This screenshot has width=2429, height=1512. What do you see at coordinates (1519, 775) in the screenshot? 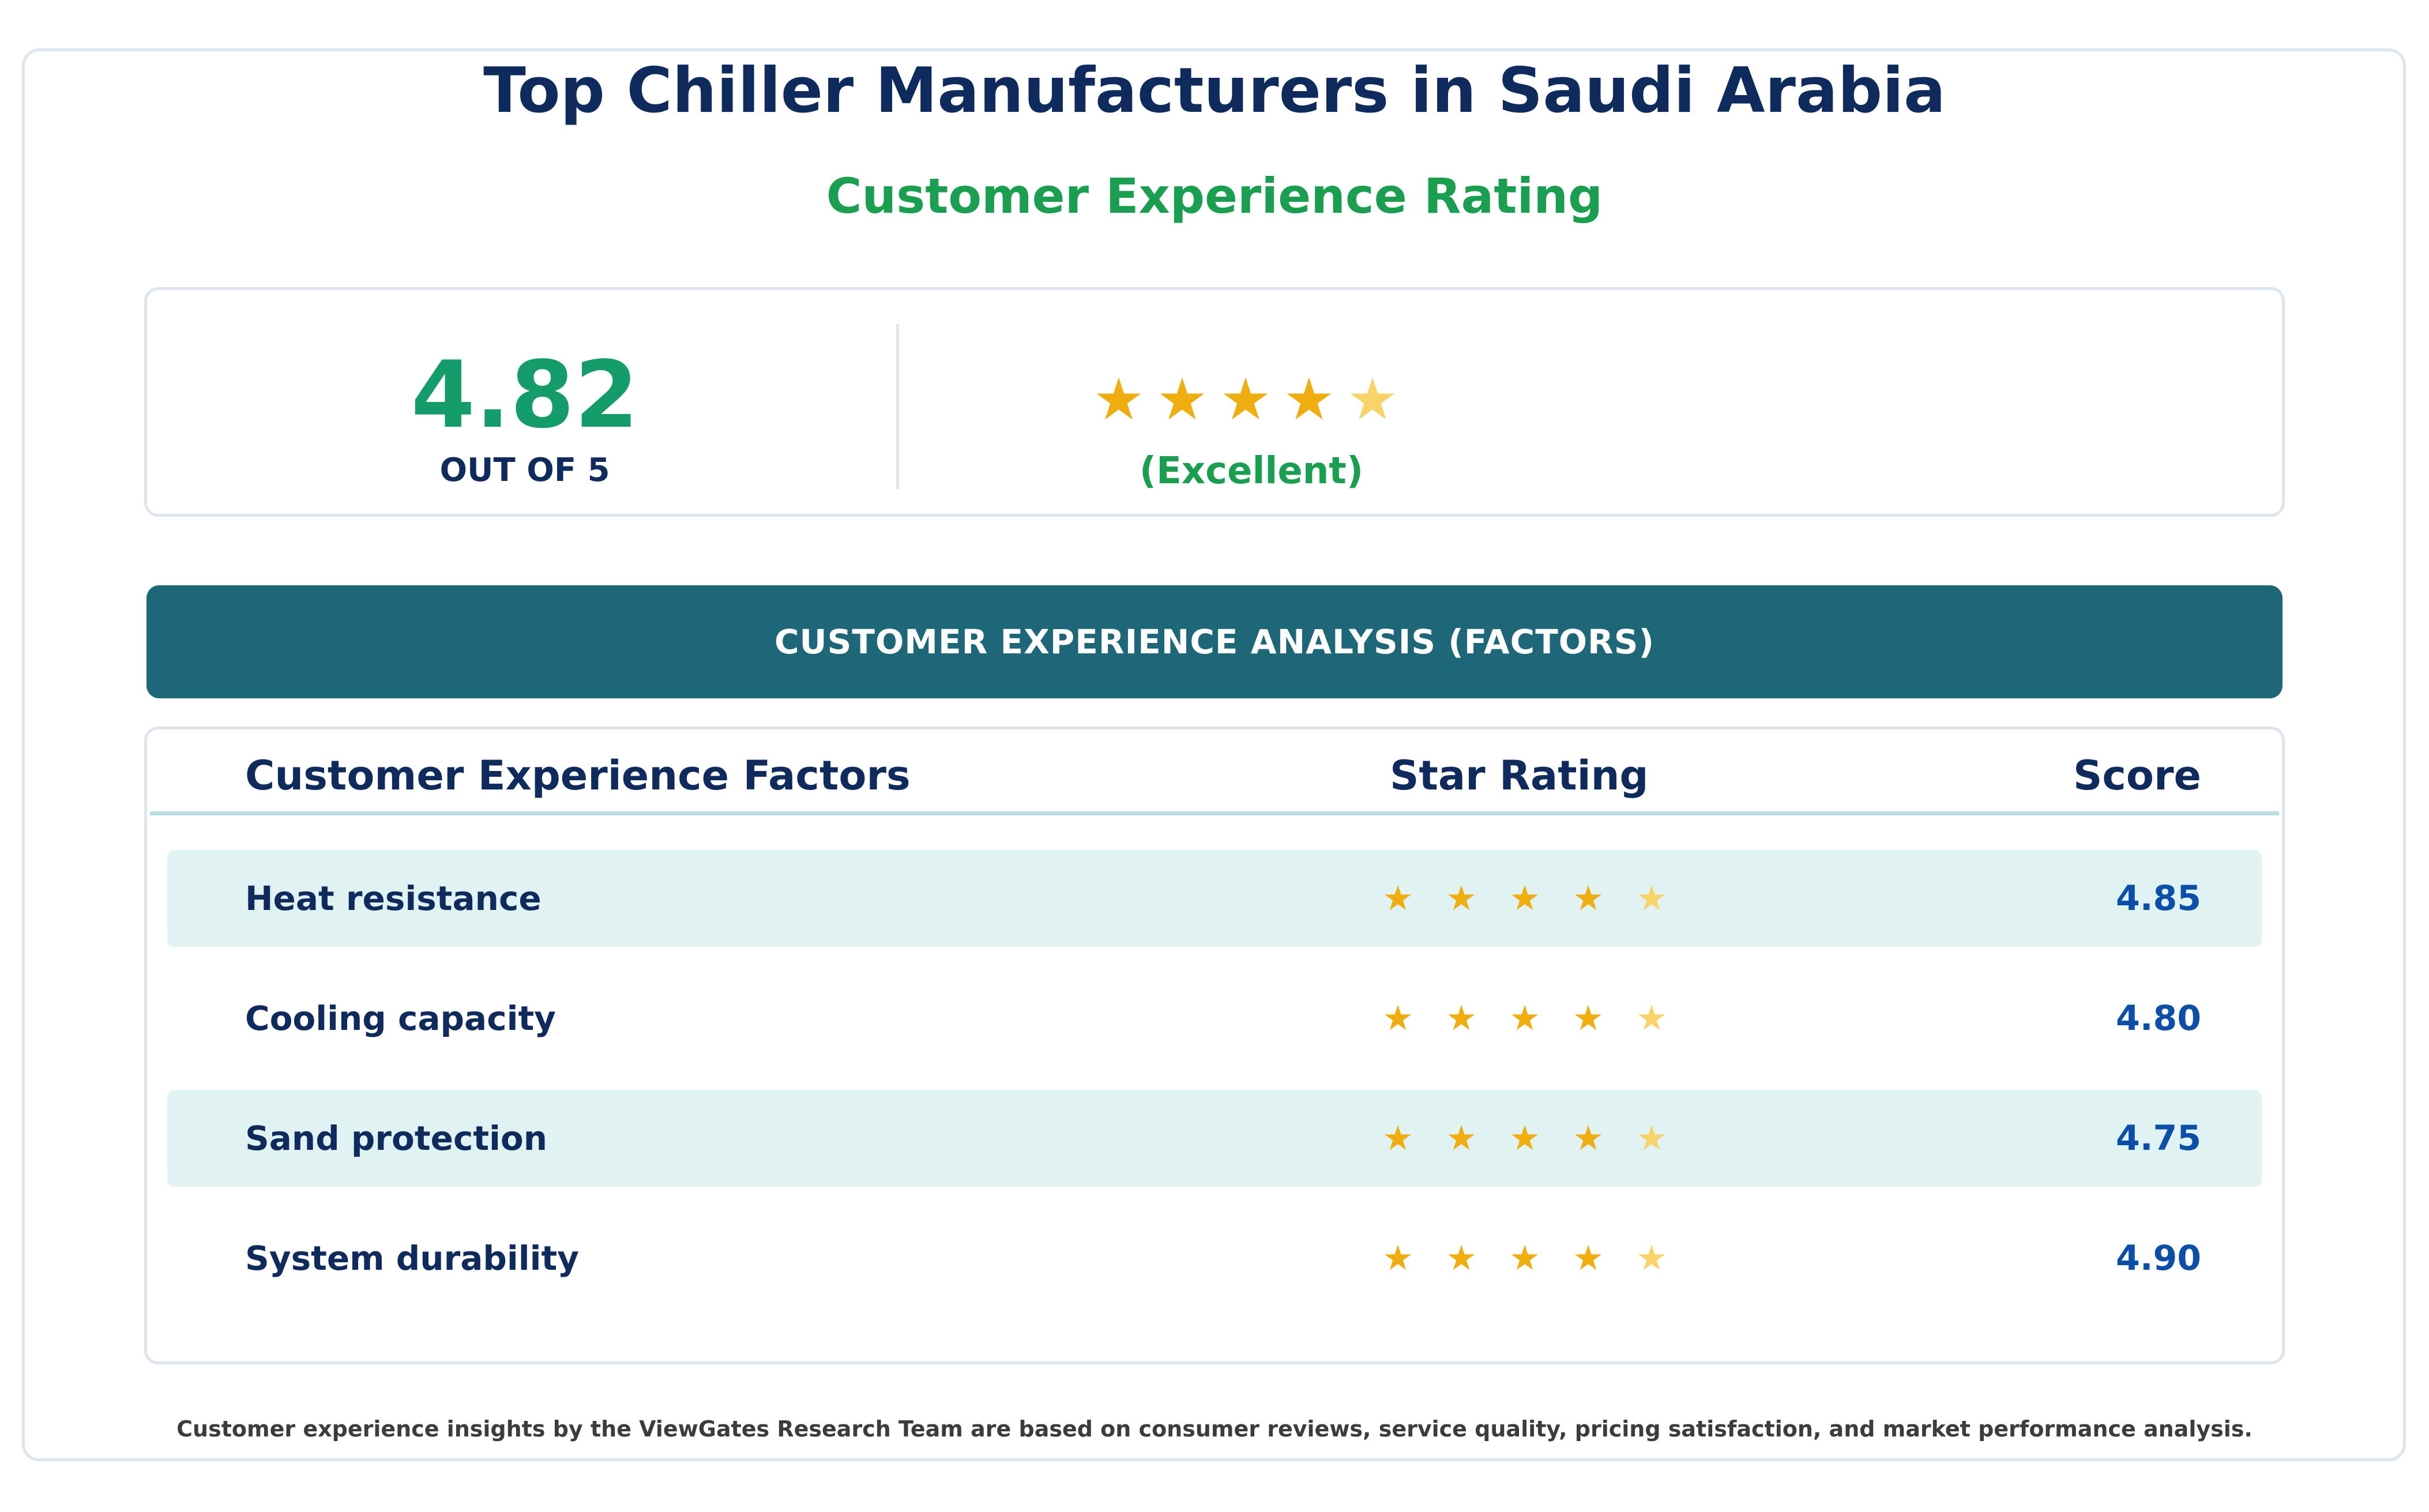
I see `column-header-stars: Star Rating` at bounding box center [1519, 775].